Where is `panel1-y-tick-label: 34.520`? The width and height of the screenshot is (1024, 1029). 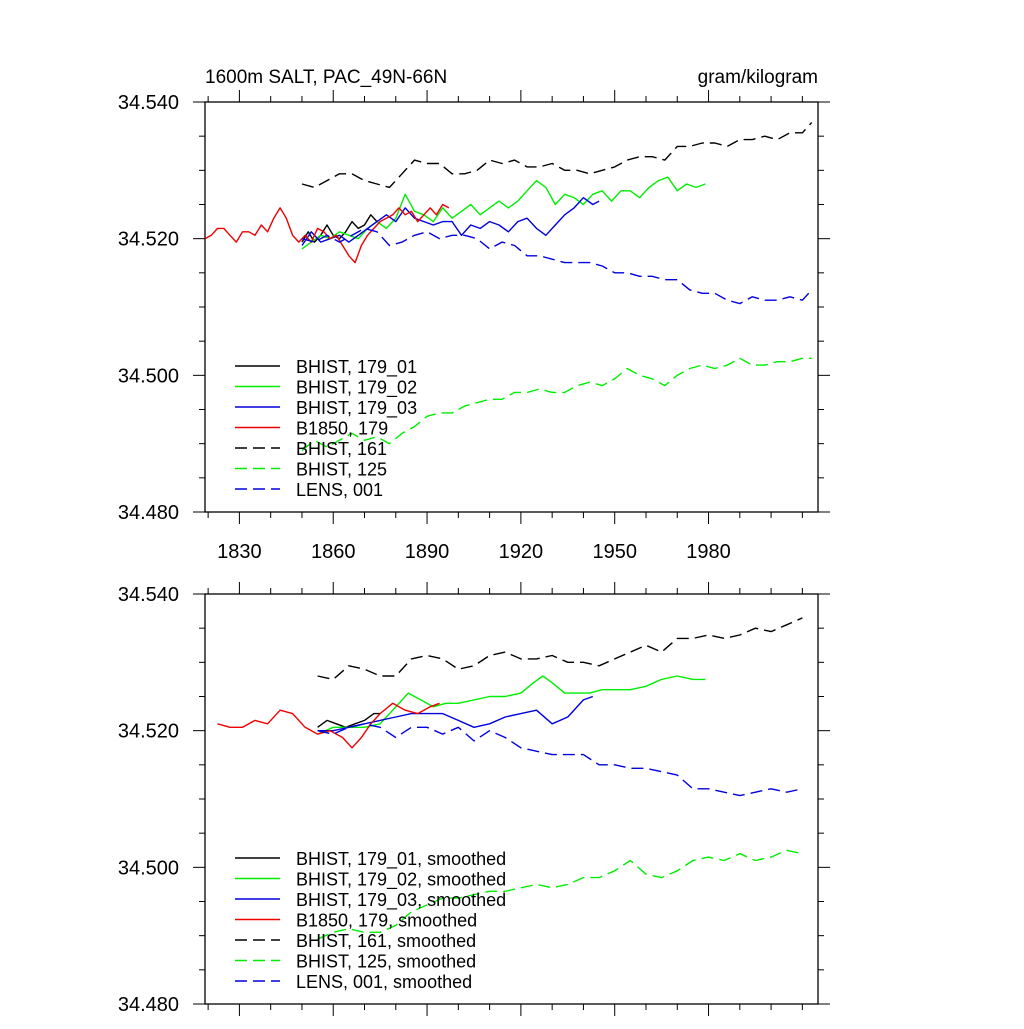
panel1-y-tick-label: 34.520 is located at coordinates (148, 240).